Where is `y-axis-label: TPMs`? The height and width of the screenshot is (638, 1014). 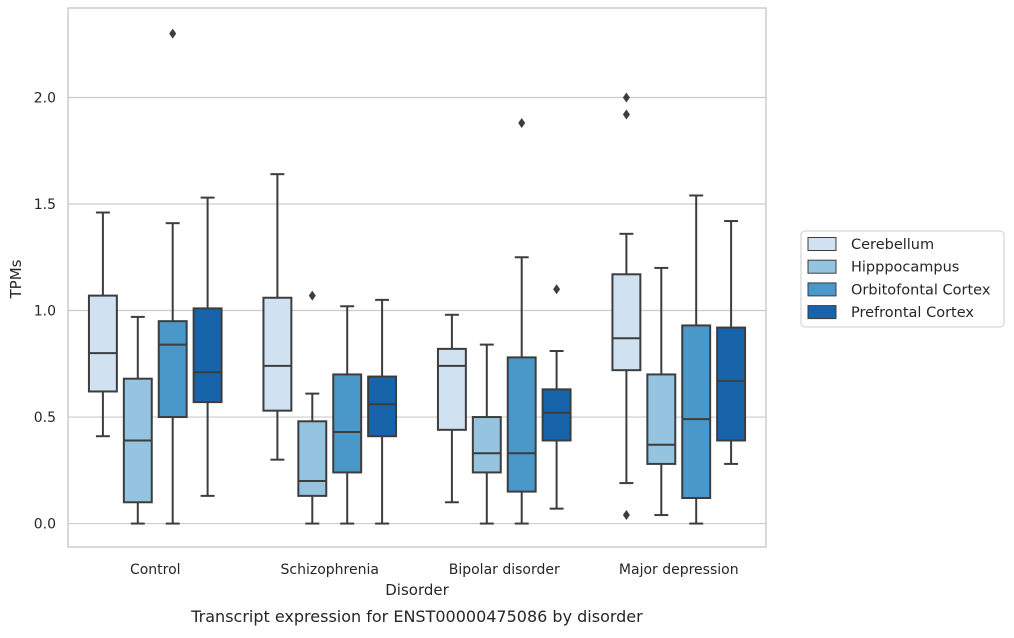 y-axis-label: TPMs is located at coordinates (16, 279).